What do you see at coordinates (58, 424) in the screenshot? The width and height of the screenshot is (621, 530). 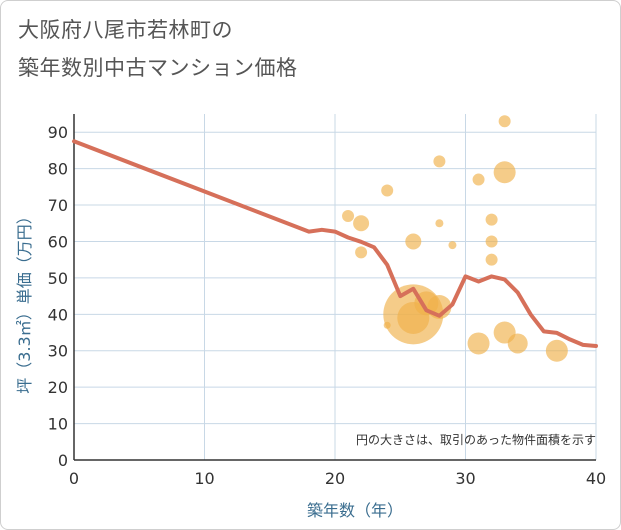 I see `y-tick-label: 10` at bounding box center [58, 424].